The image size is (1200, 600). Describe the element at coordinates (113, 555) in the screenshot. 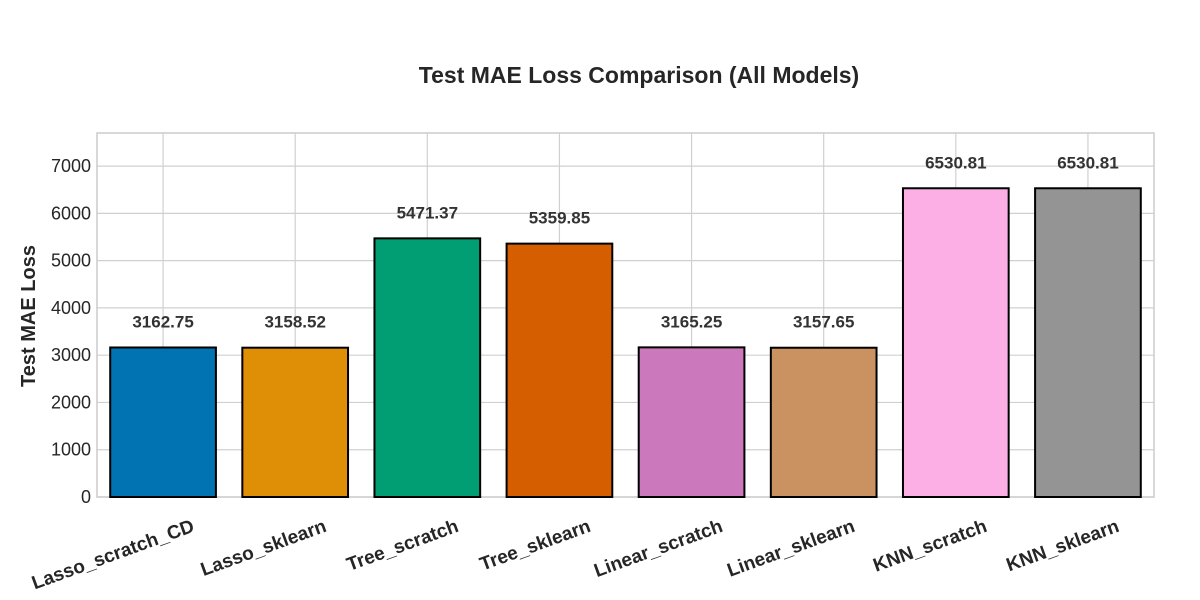

I see `x-tick-label: Lasso_scratch_CD` at that location.